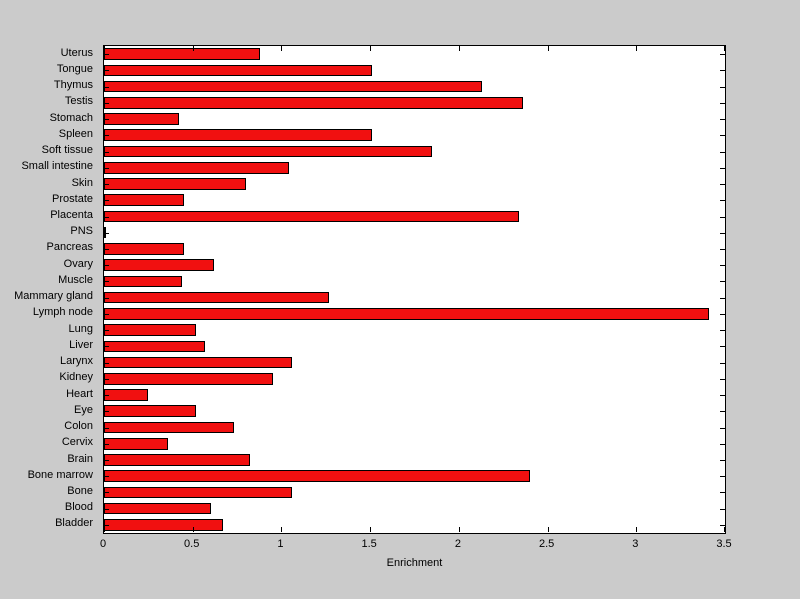 Image resolution: width=800 pixels, height=599 pixels. Describe the element at coordinates (60, 474) in the screenshot. I see `y-tick-label-bone-marrow: Bone marrow` at that location.